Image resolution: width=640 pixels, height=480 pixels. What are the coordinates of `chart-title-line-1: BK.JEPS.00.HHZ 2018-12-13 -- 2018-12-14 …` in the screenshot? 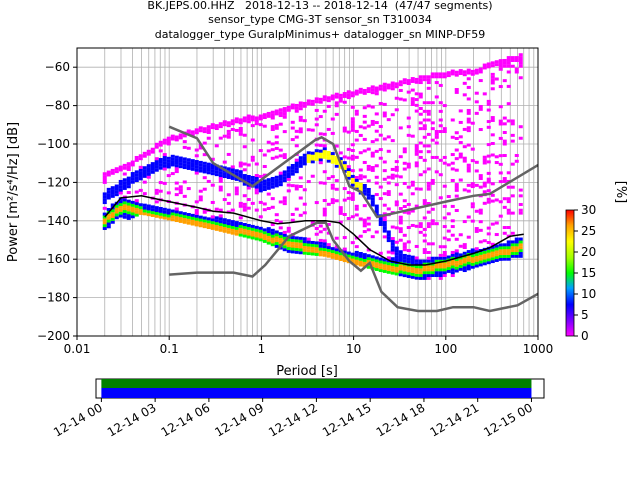 It's located at (320, 6).